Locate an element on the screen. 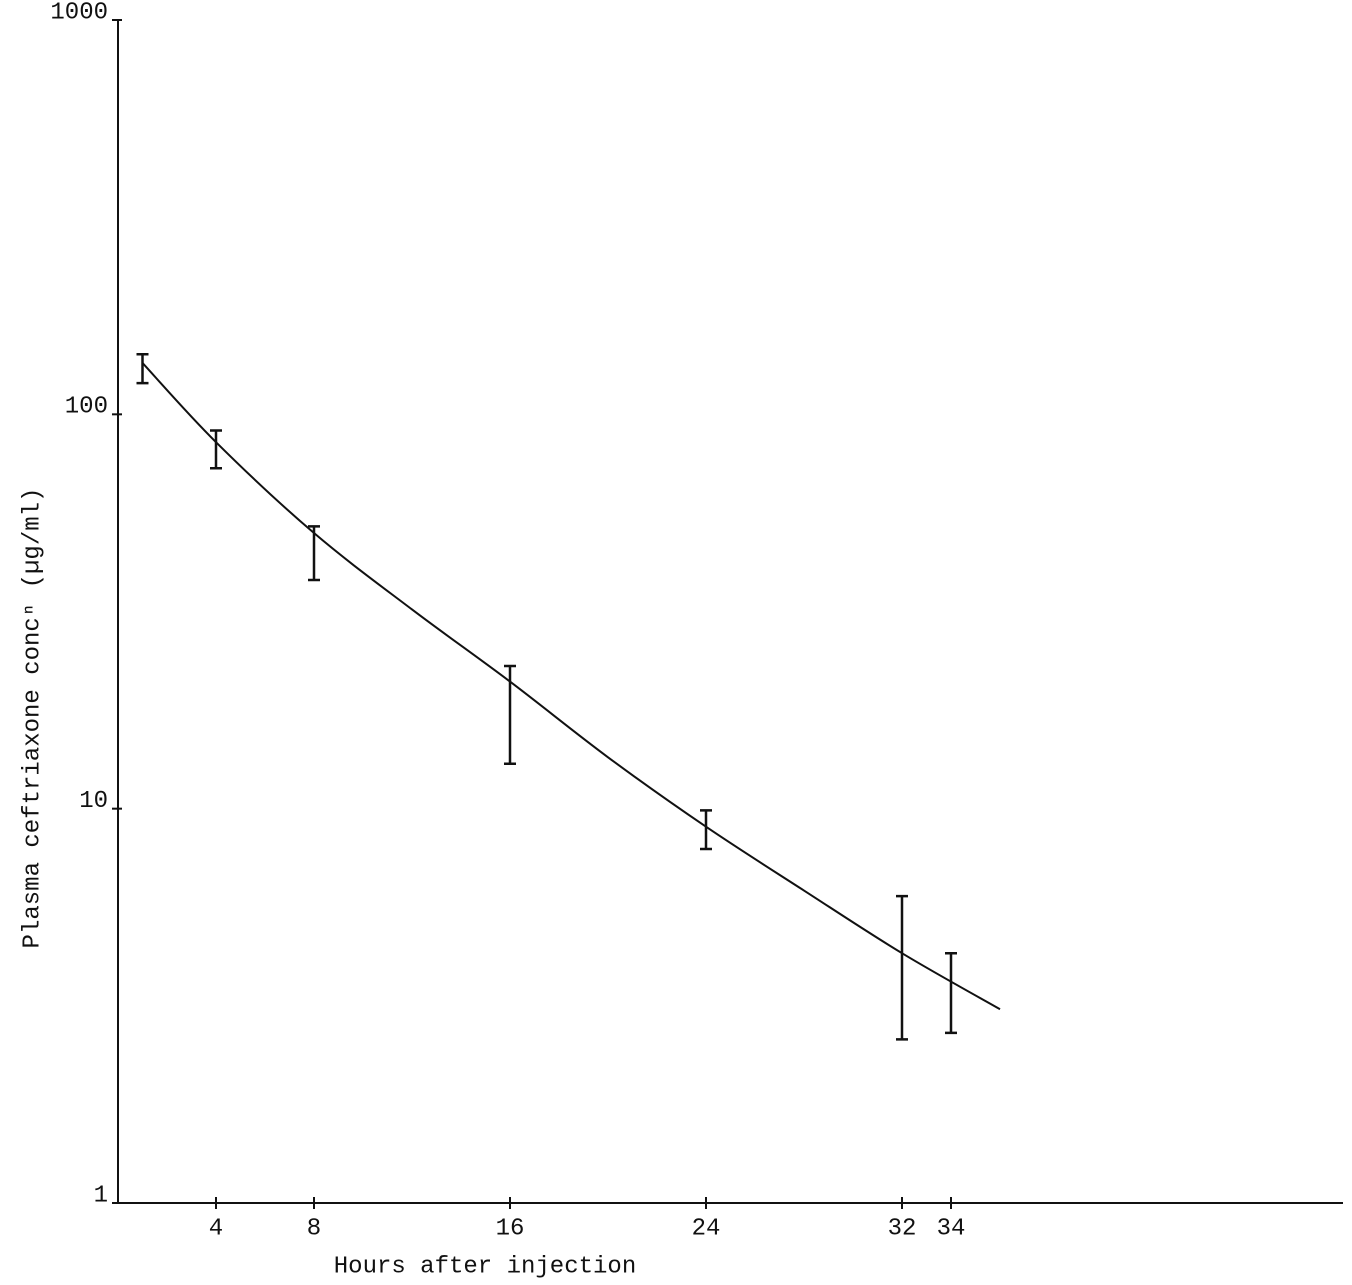 This screenshot has height=1285, width=1352. x-tick-label: 16 is located at coordinates (510, 1228).